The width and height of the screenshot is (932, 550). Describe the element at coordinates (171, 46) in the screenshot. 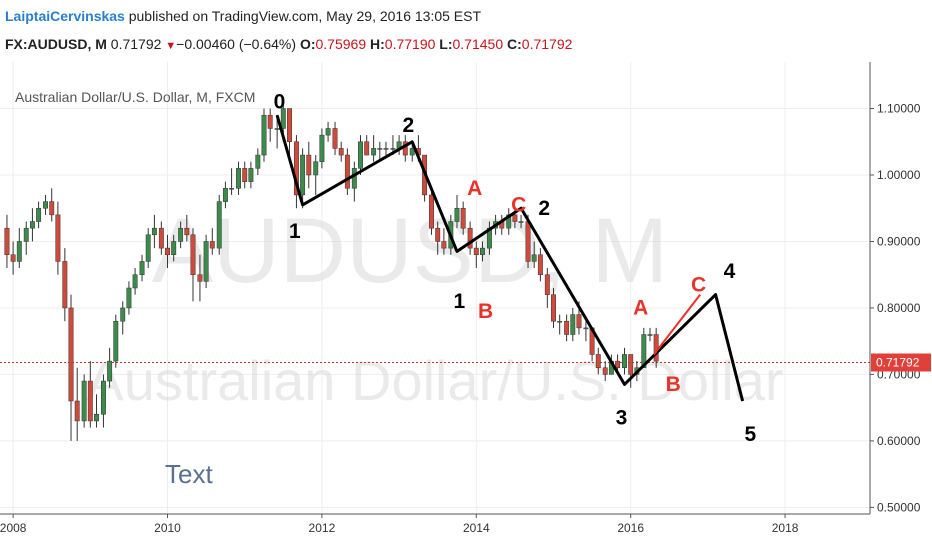

I see `down-arrow-icon: ▼` at that location.